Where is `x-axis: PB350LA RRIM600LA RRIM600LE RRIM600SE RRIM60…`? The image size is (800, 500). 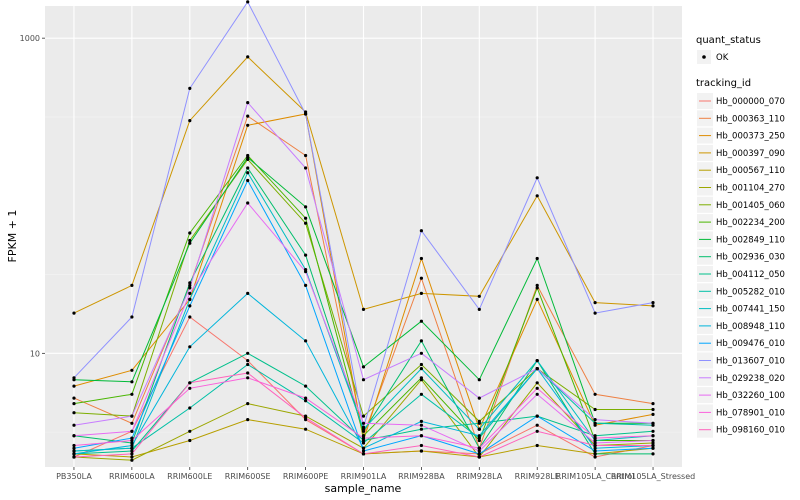
x-axis: PB350LA RRIM600LA RRIM600LE RRIM600SE RRIM60… is located at coordinates (375, 474).